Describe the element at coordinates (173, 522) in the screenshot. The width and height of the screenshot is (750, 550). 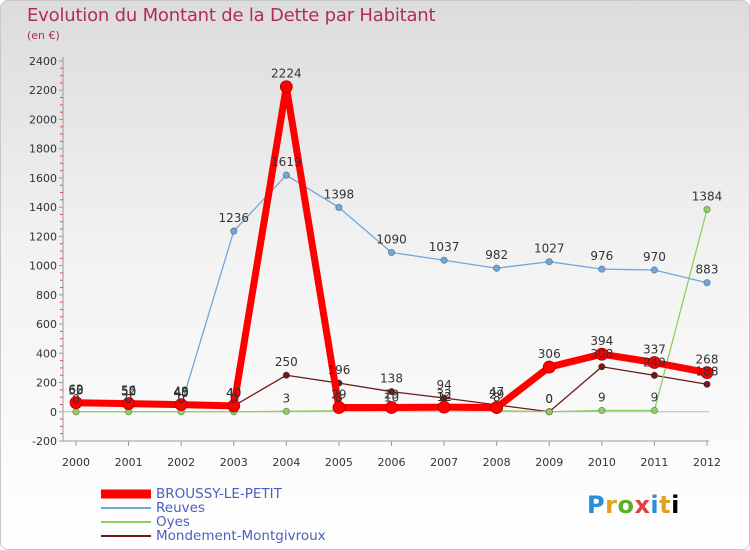
I see `legend-label-oyes: Oyes` at that location.